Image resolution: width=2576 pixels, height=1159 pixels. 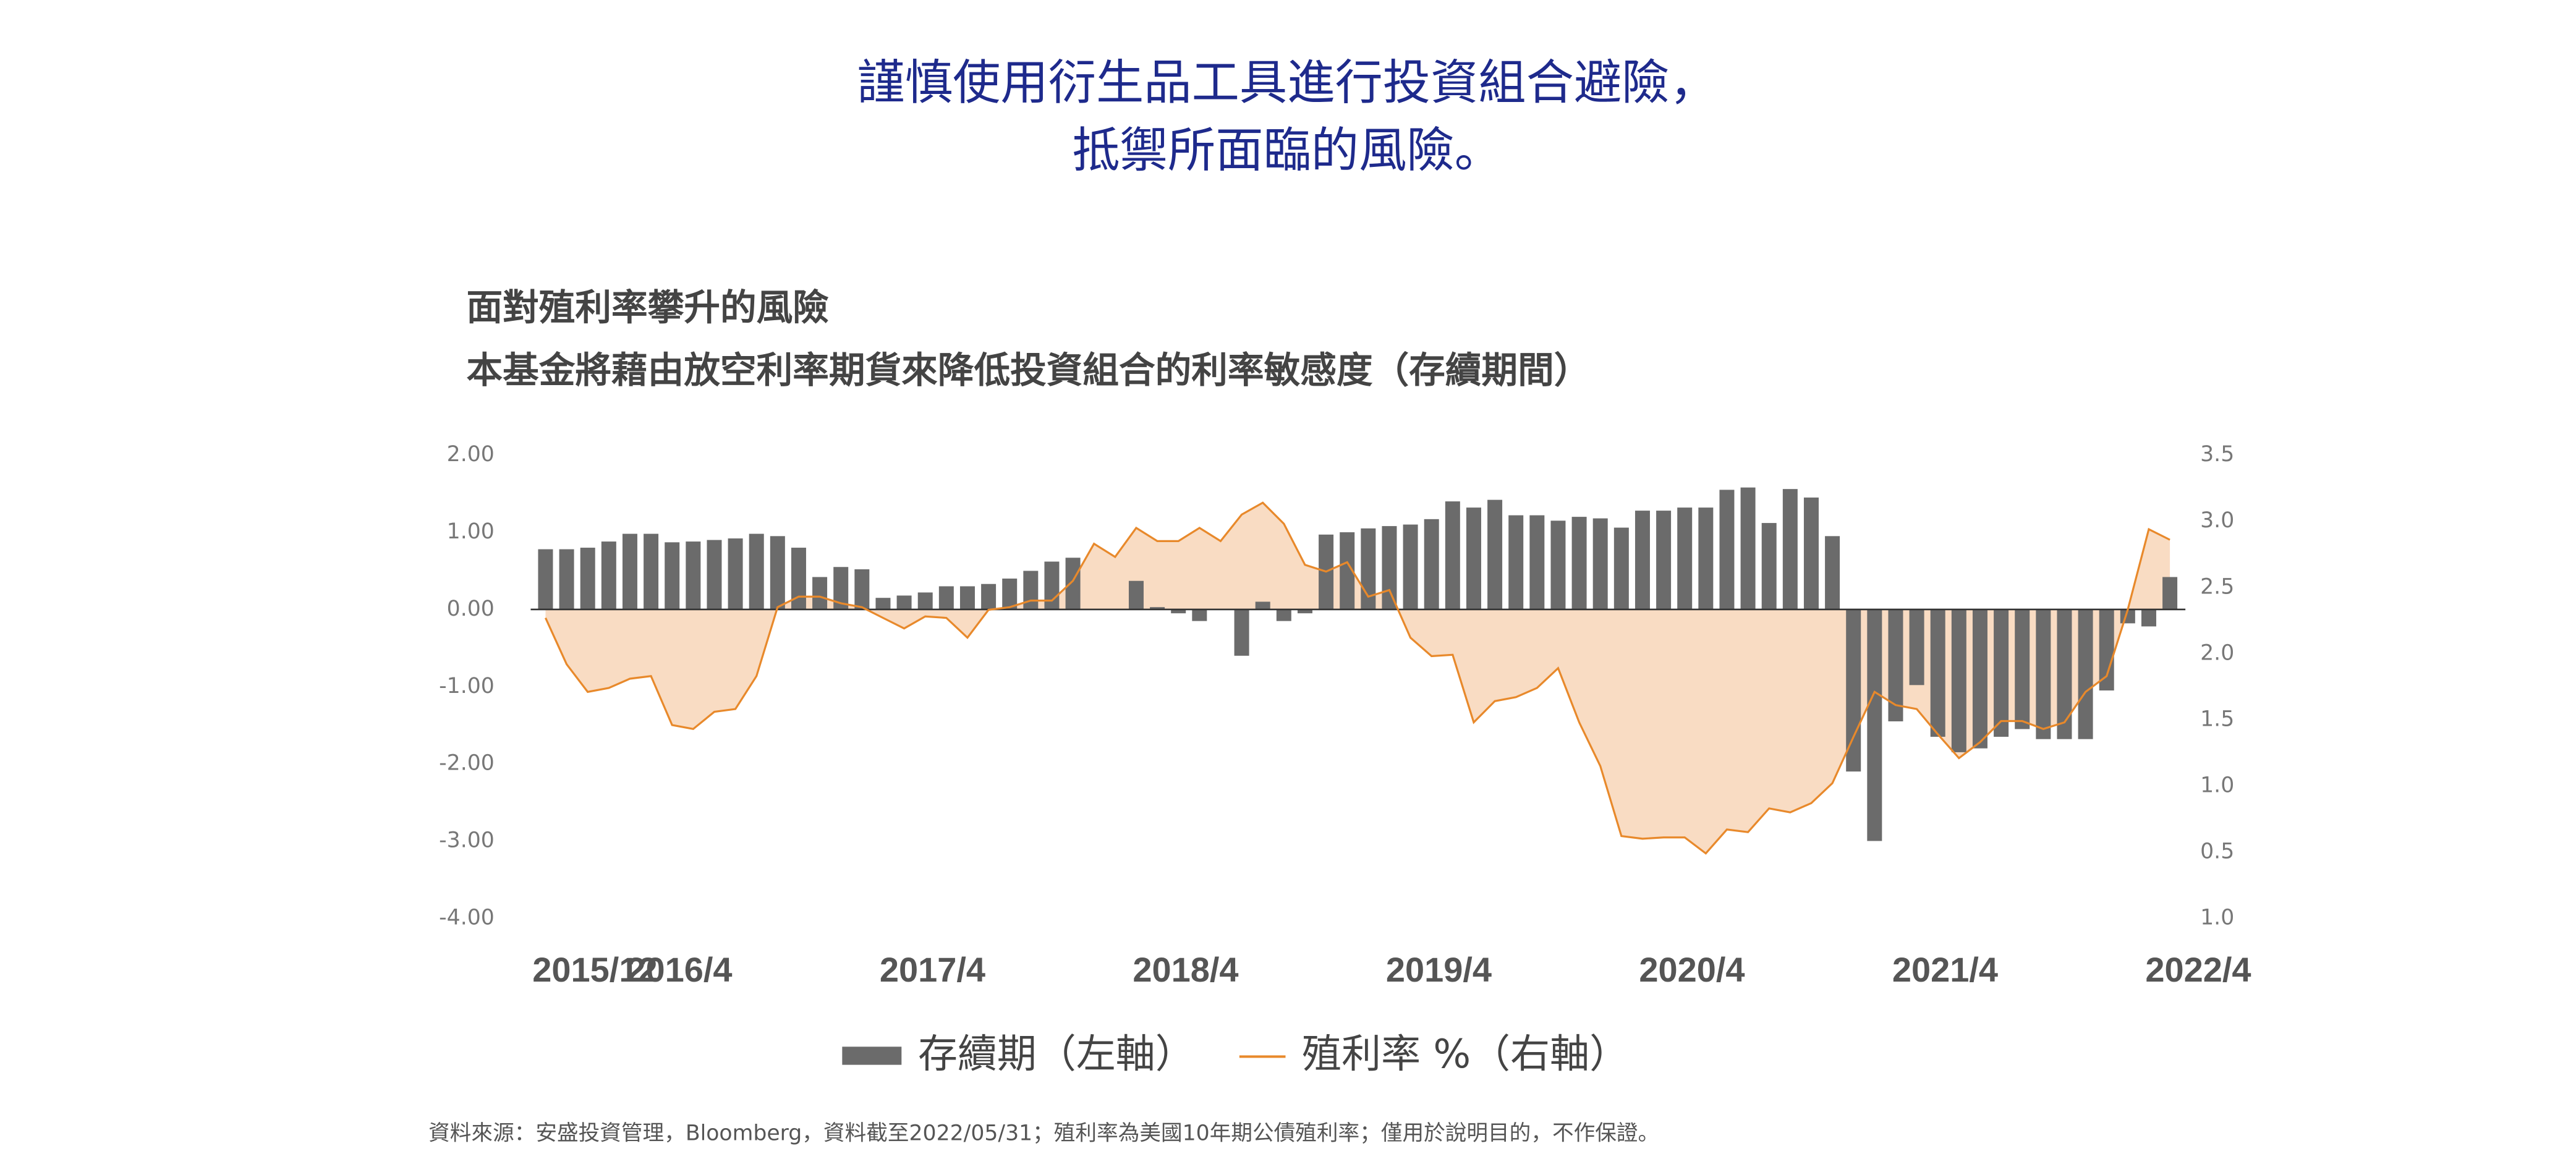 I want to click on x-tick-label: 2016/4, so click(x=679, y=969).